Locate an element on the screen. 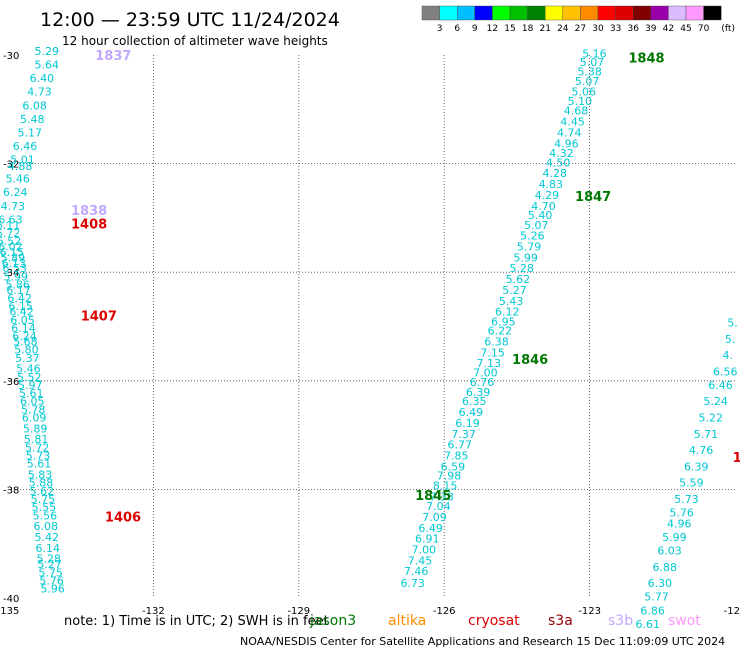 This screenshot has height=650, width=740. wave-height-value: 5.46 is located at coordinates (28, 369).